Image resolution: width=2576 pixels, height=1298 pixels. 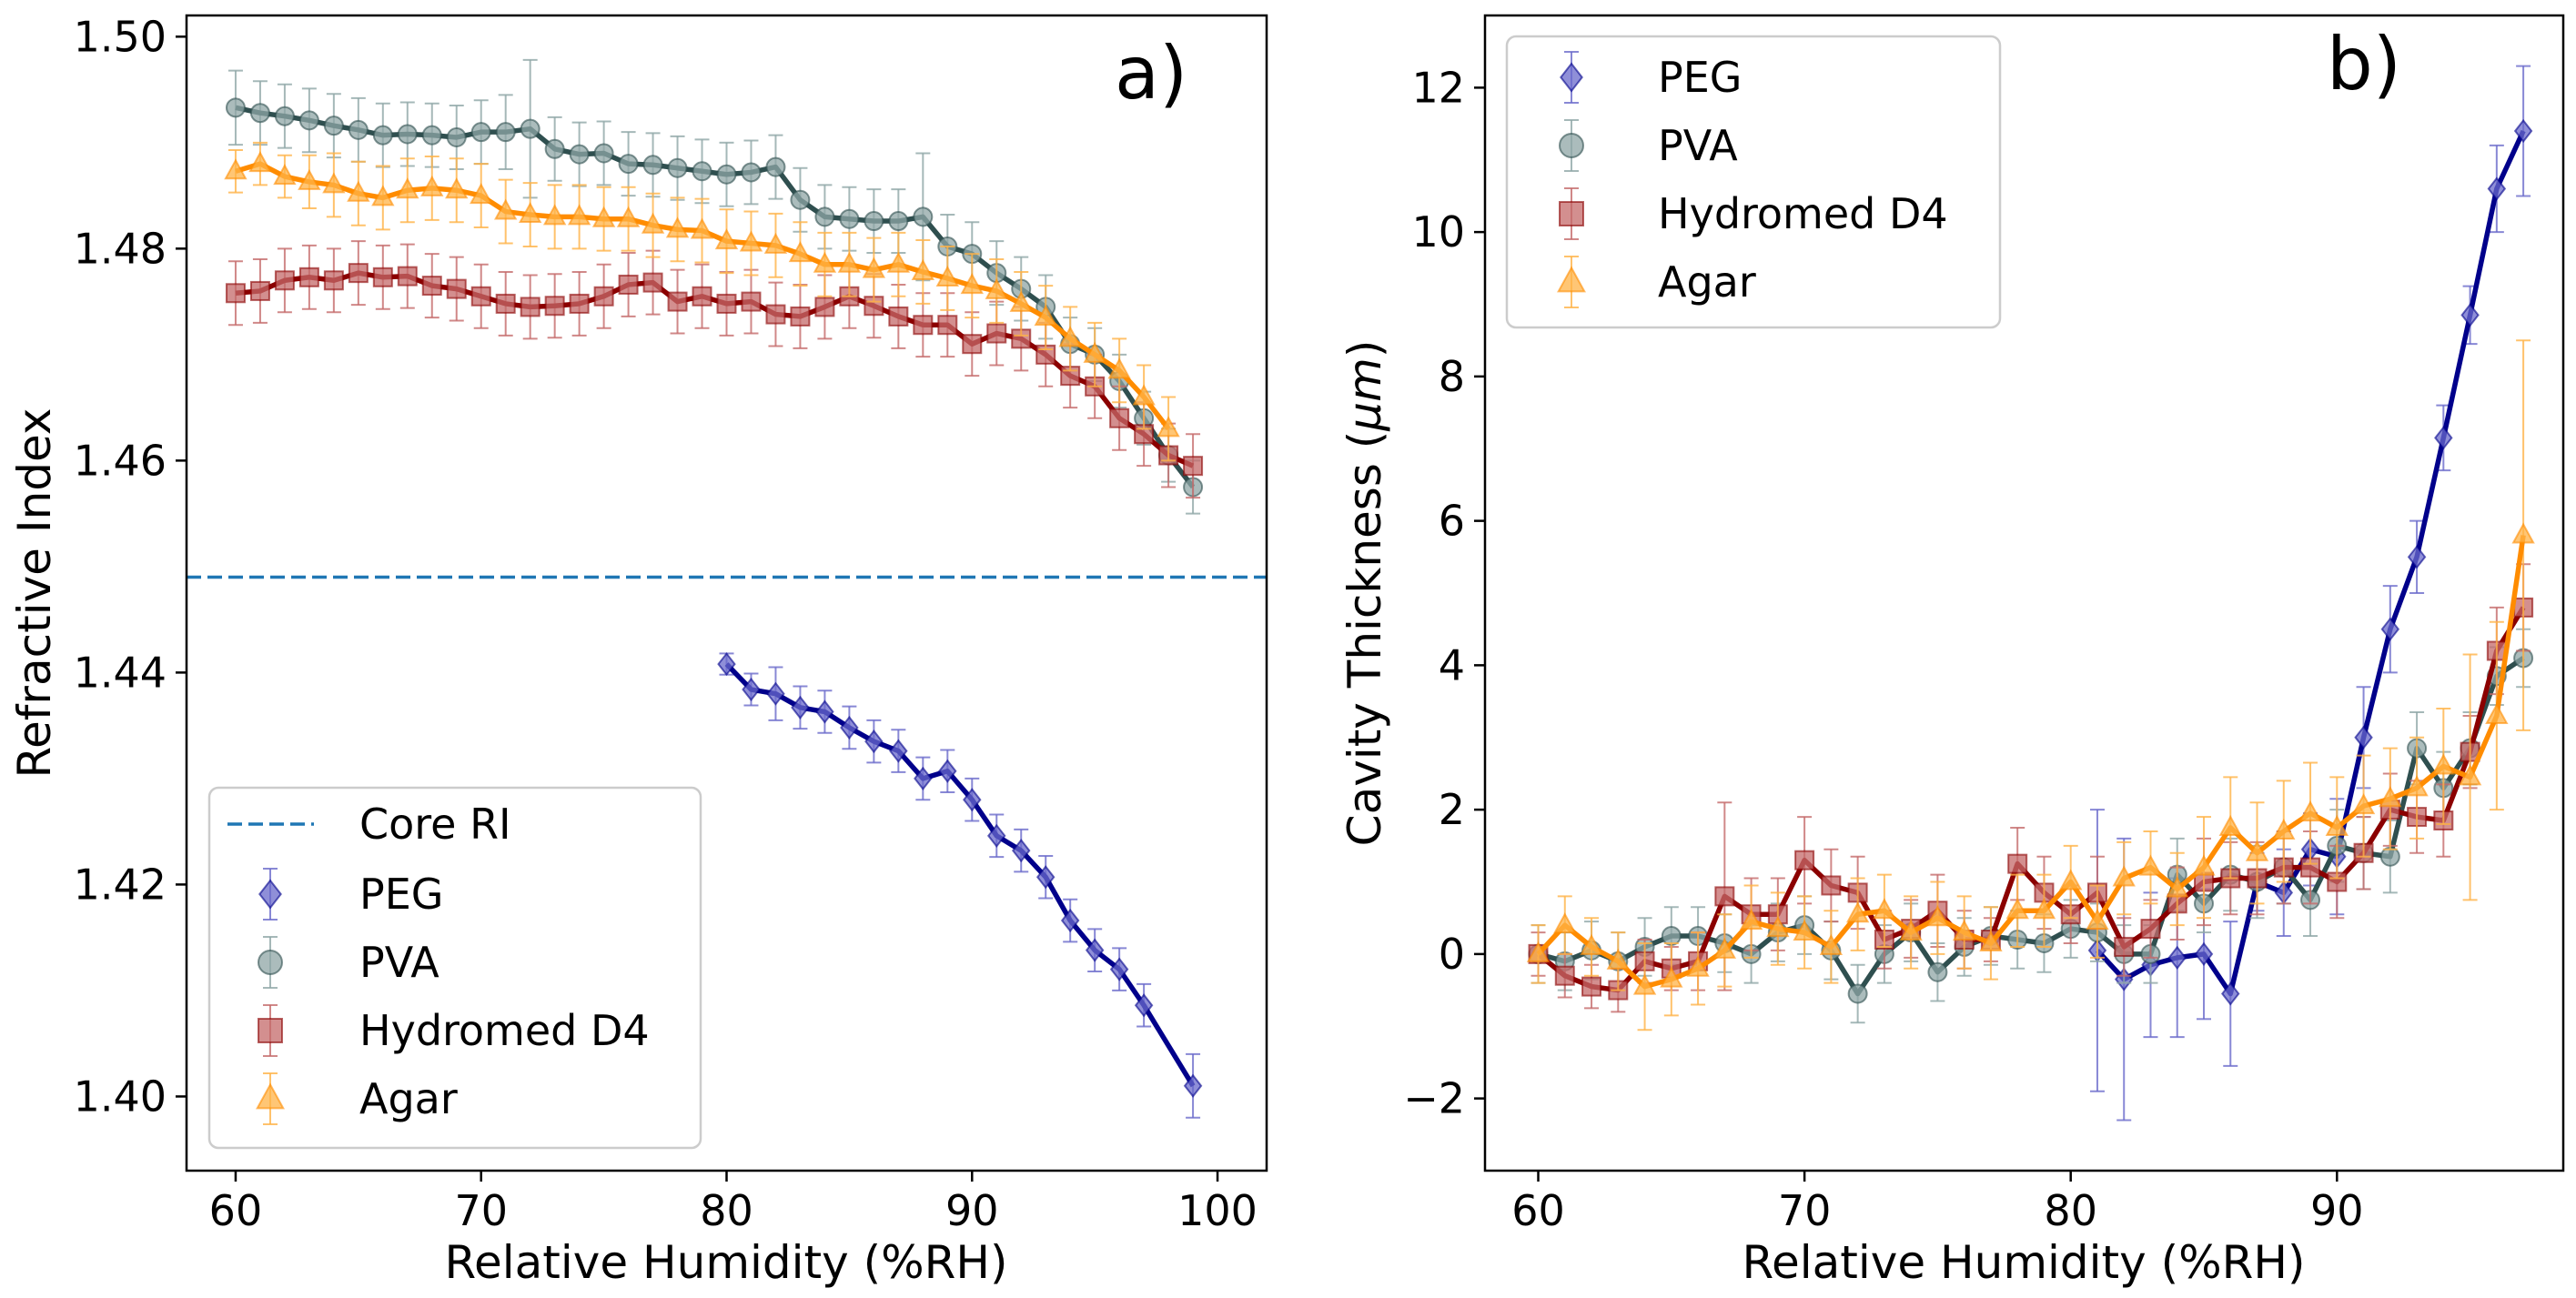 I want to click on y-tick-label: 4, so click(x=1452, y=664).